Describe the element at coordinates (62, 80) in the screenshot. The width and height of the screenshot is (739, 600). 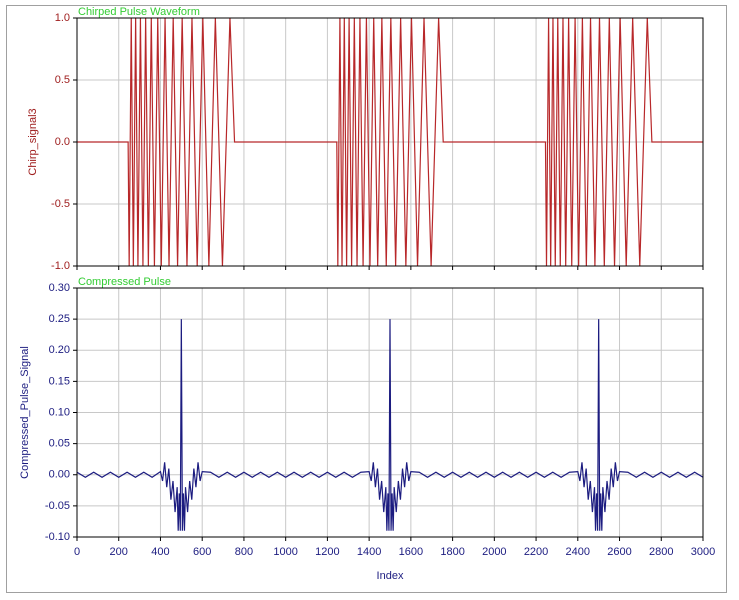
I see `y-tick-label: 0.5` at that location.